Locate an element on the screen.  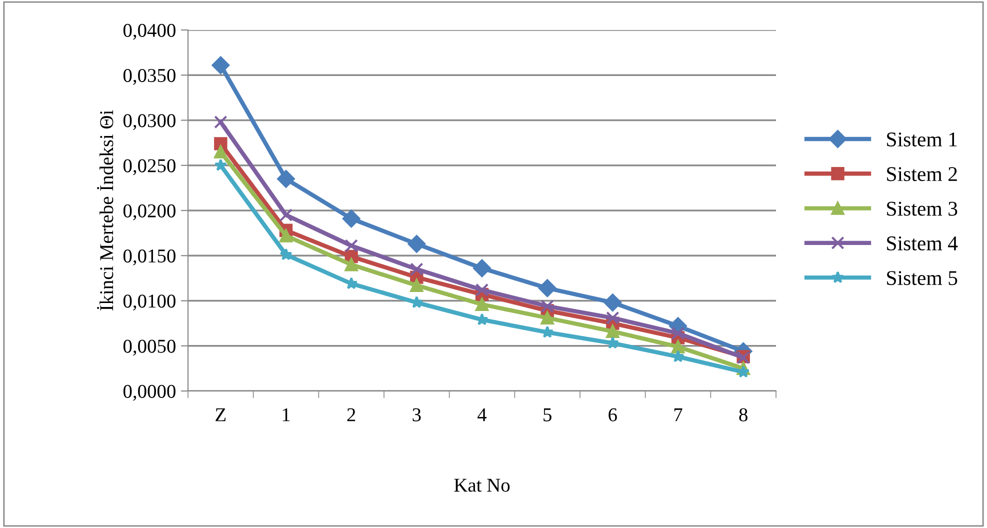
y-tick-label: 0,0350 is located at coordinates (149, 76).